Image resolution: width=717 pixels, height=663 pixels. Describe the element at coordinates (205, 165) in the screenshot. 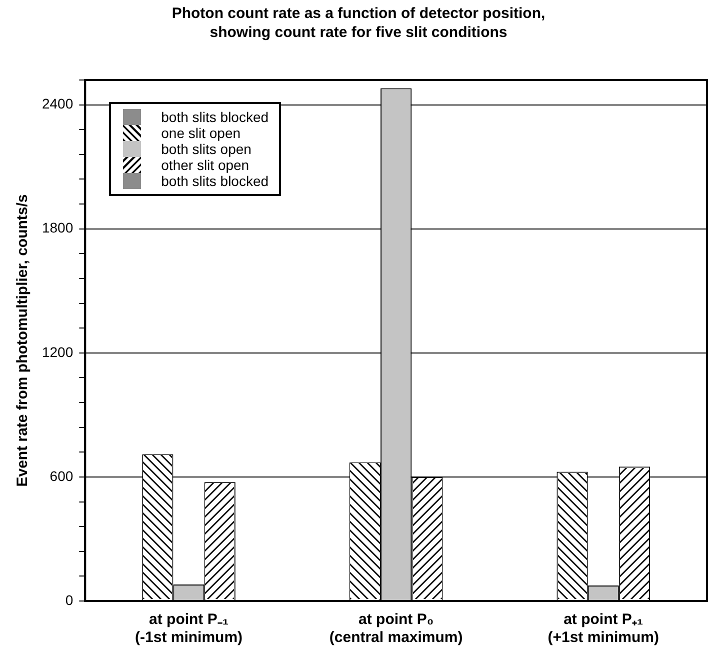

I see `legend-label: other slit open` at that location.